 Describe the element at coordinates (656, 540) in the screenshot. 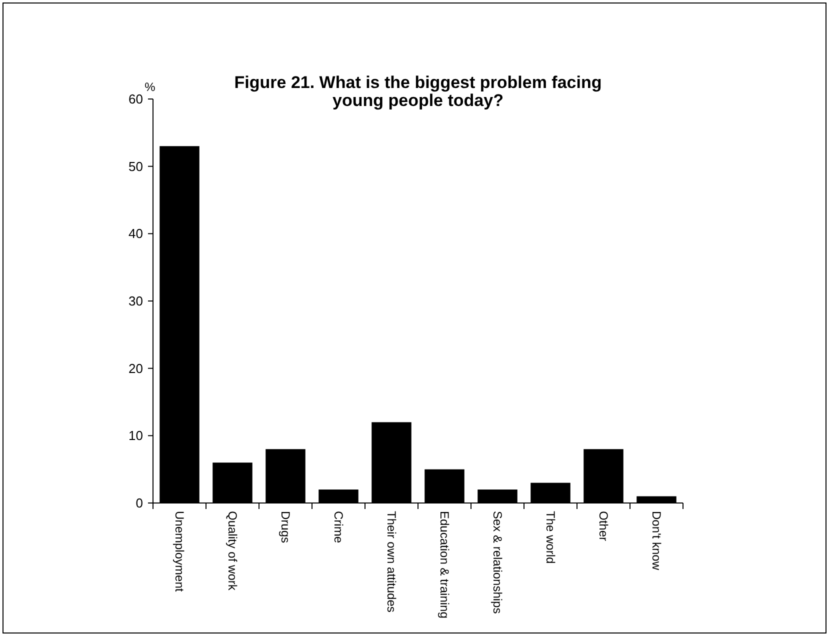

I see `x-tick-label: Don't know` at that location.